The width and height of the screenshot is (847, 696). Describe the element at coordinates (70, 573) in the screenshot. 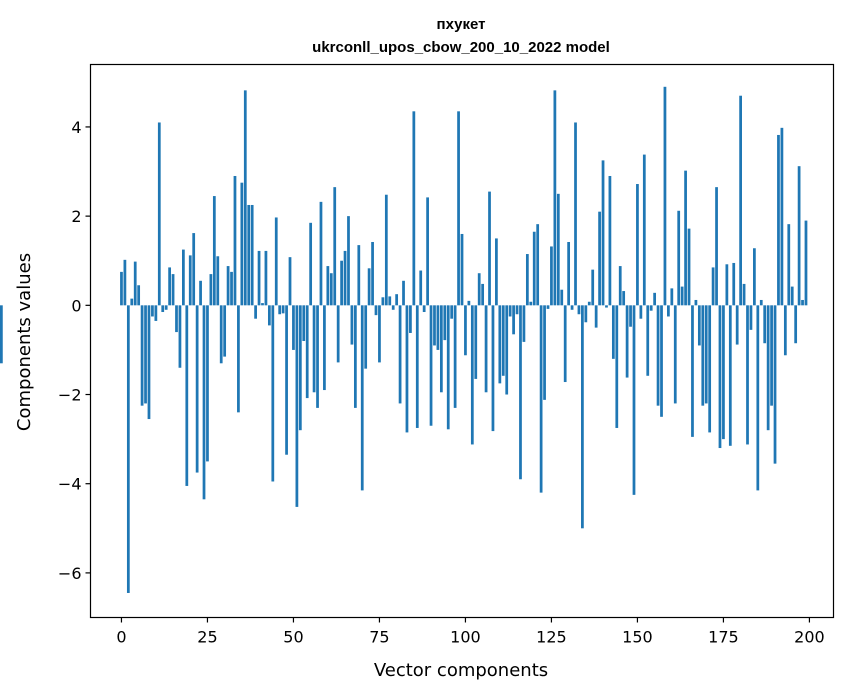

I see `y-tick-label: −6` at that location.